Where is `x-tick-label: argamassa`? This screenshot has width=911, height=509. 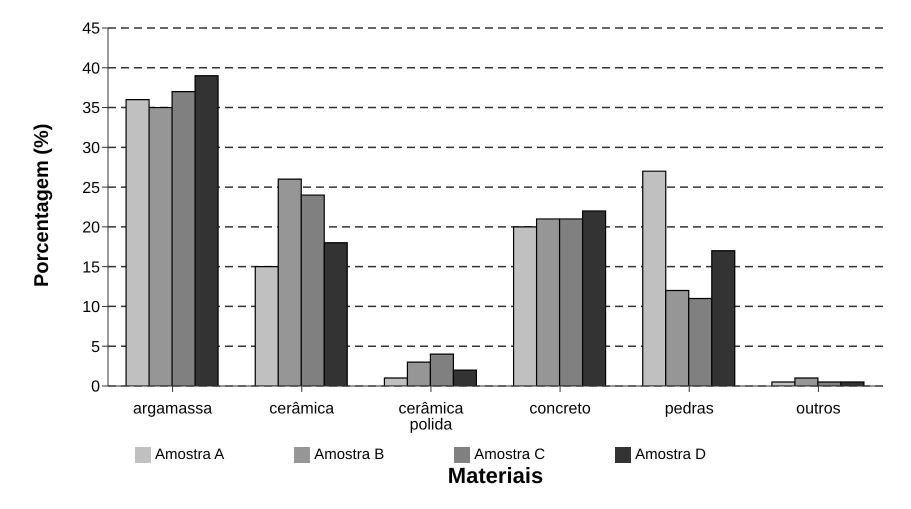 x-tick-label: argamassa is located at coordinates (172, 409).